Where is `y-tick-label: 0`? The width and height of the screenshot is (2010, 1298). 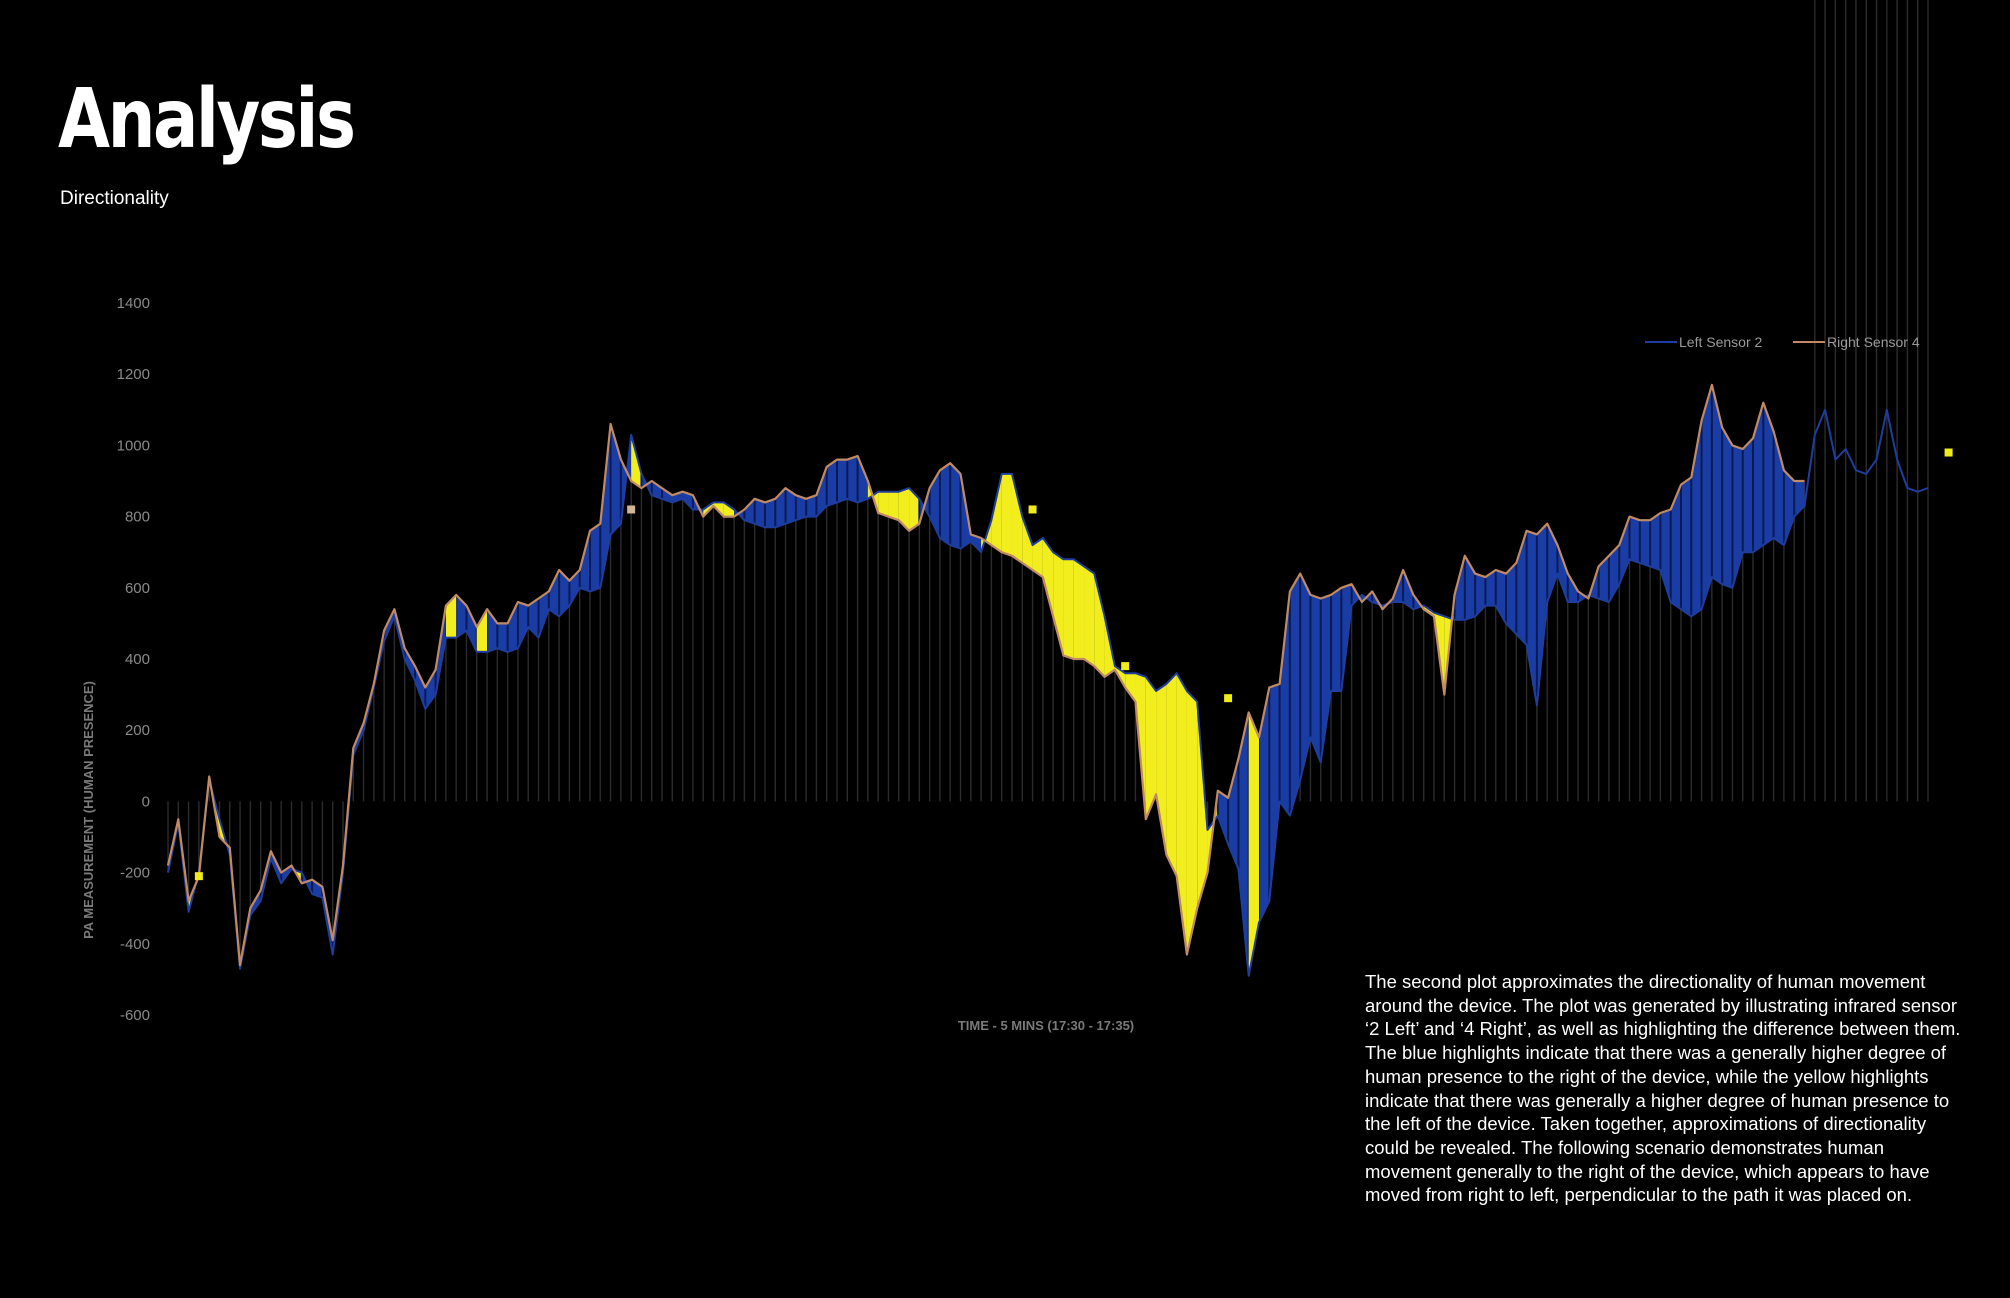 y-tick-label: 0 is located at coordinates (146, 801).